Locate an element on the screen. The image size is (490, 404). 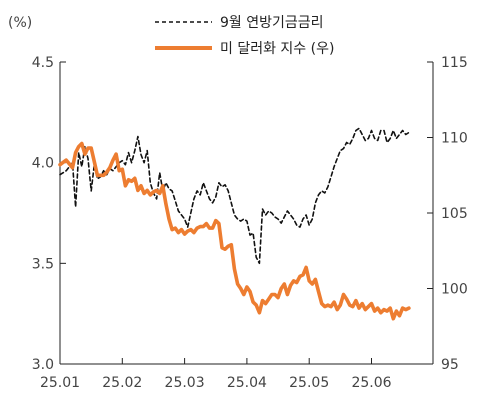
left-axis-unit: (%) is located at coordinates (20, 23).